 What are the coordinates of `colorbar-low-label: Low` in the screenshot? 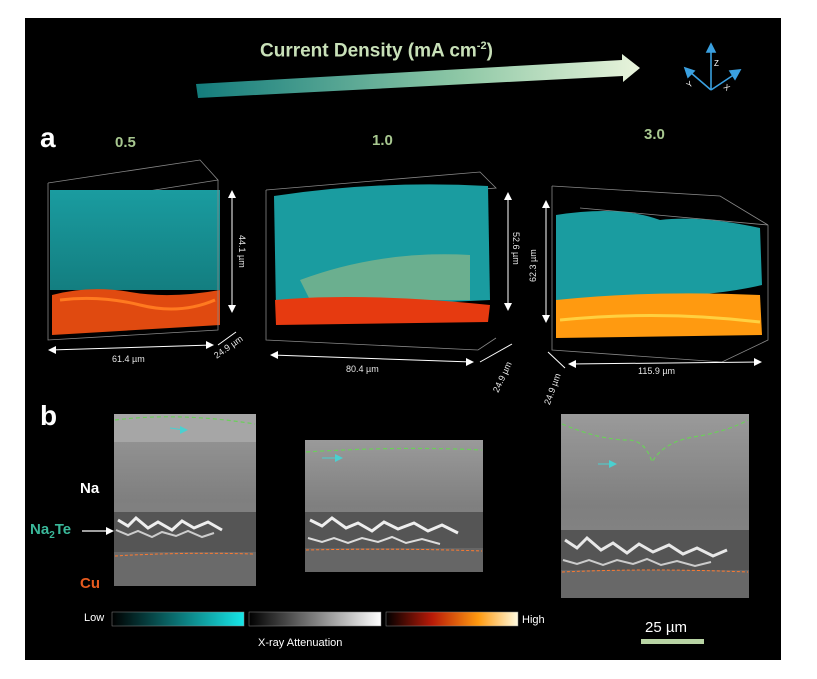 It's located at (94, 618).